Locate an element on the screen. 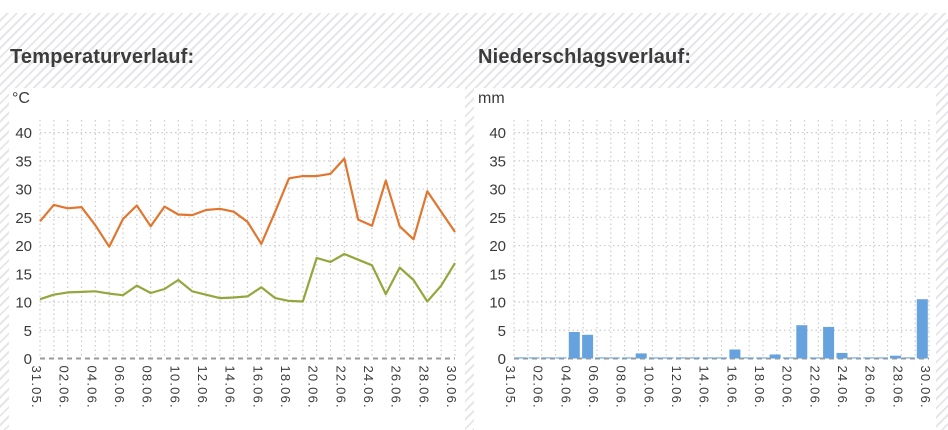 The image size is (948, 430). precipitation-unit-label: mm is located at coordinates (491, 98).